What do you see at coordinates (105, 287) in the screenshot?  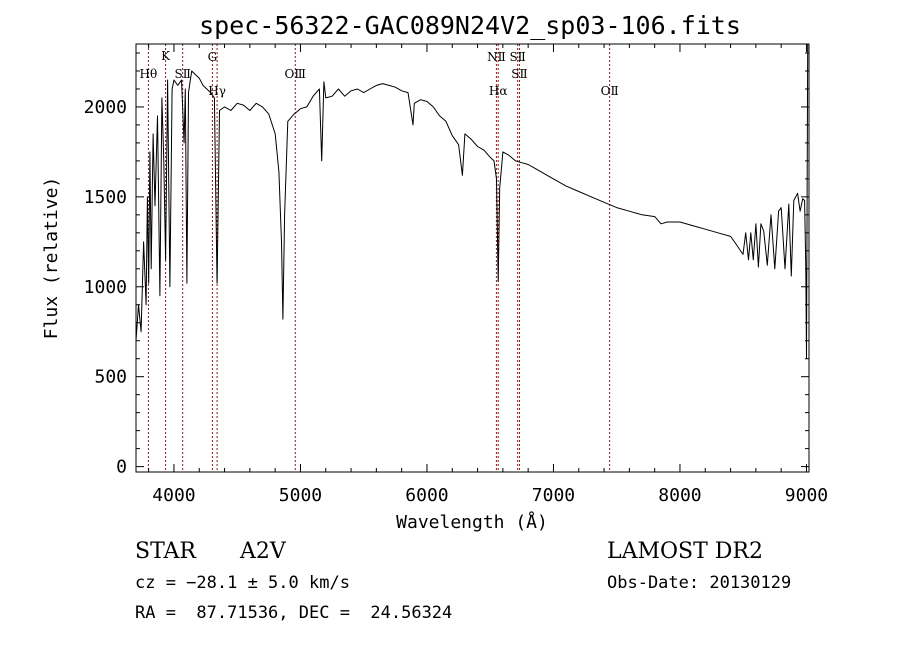 I see `y-tick-label: 1000` at bounding box center [105, 287].